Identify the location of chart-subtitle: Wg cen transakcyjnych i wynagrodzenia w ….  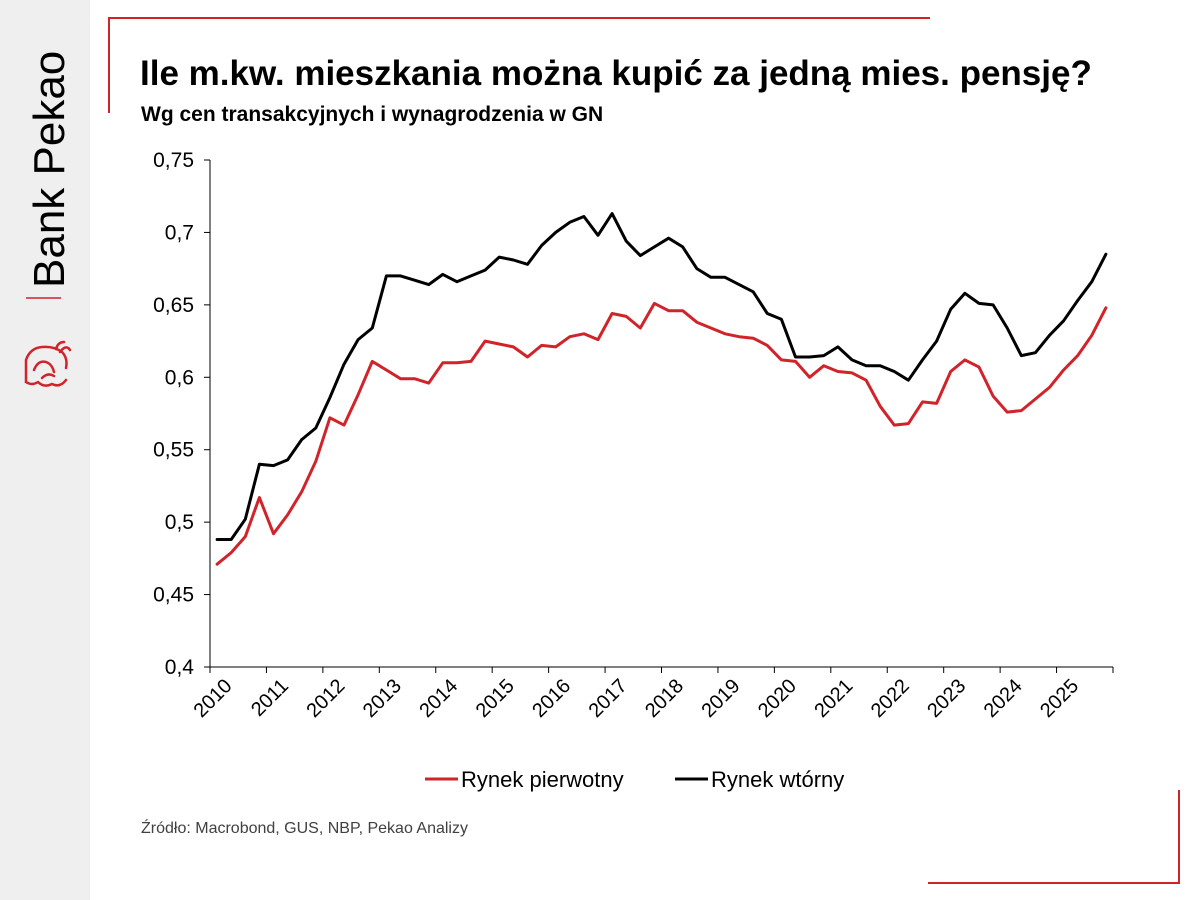
(372, 114).